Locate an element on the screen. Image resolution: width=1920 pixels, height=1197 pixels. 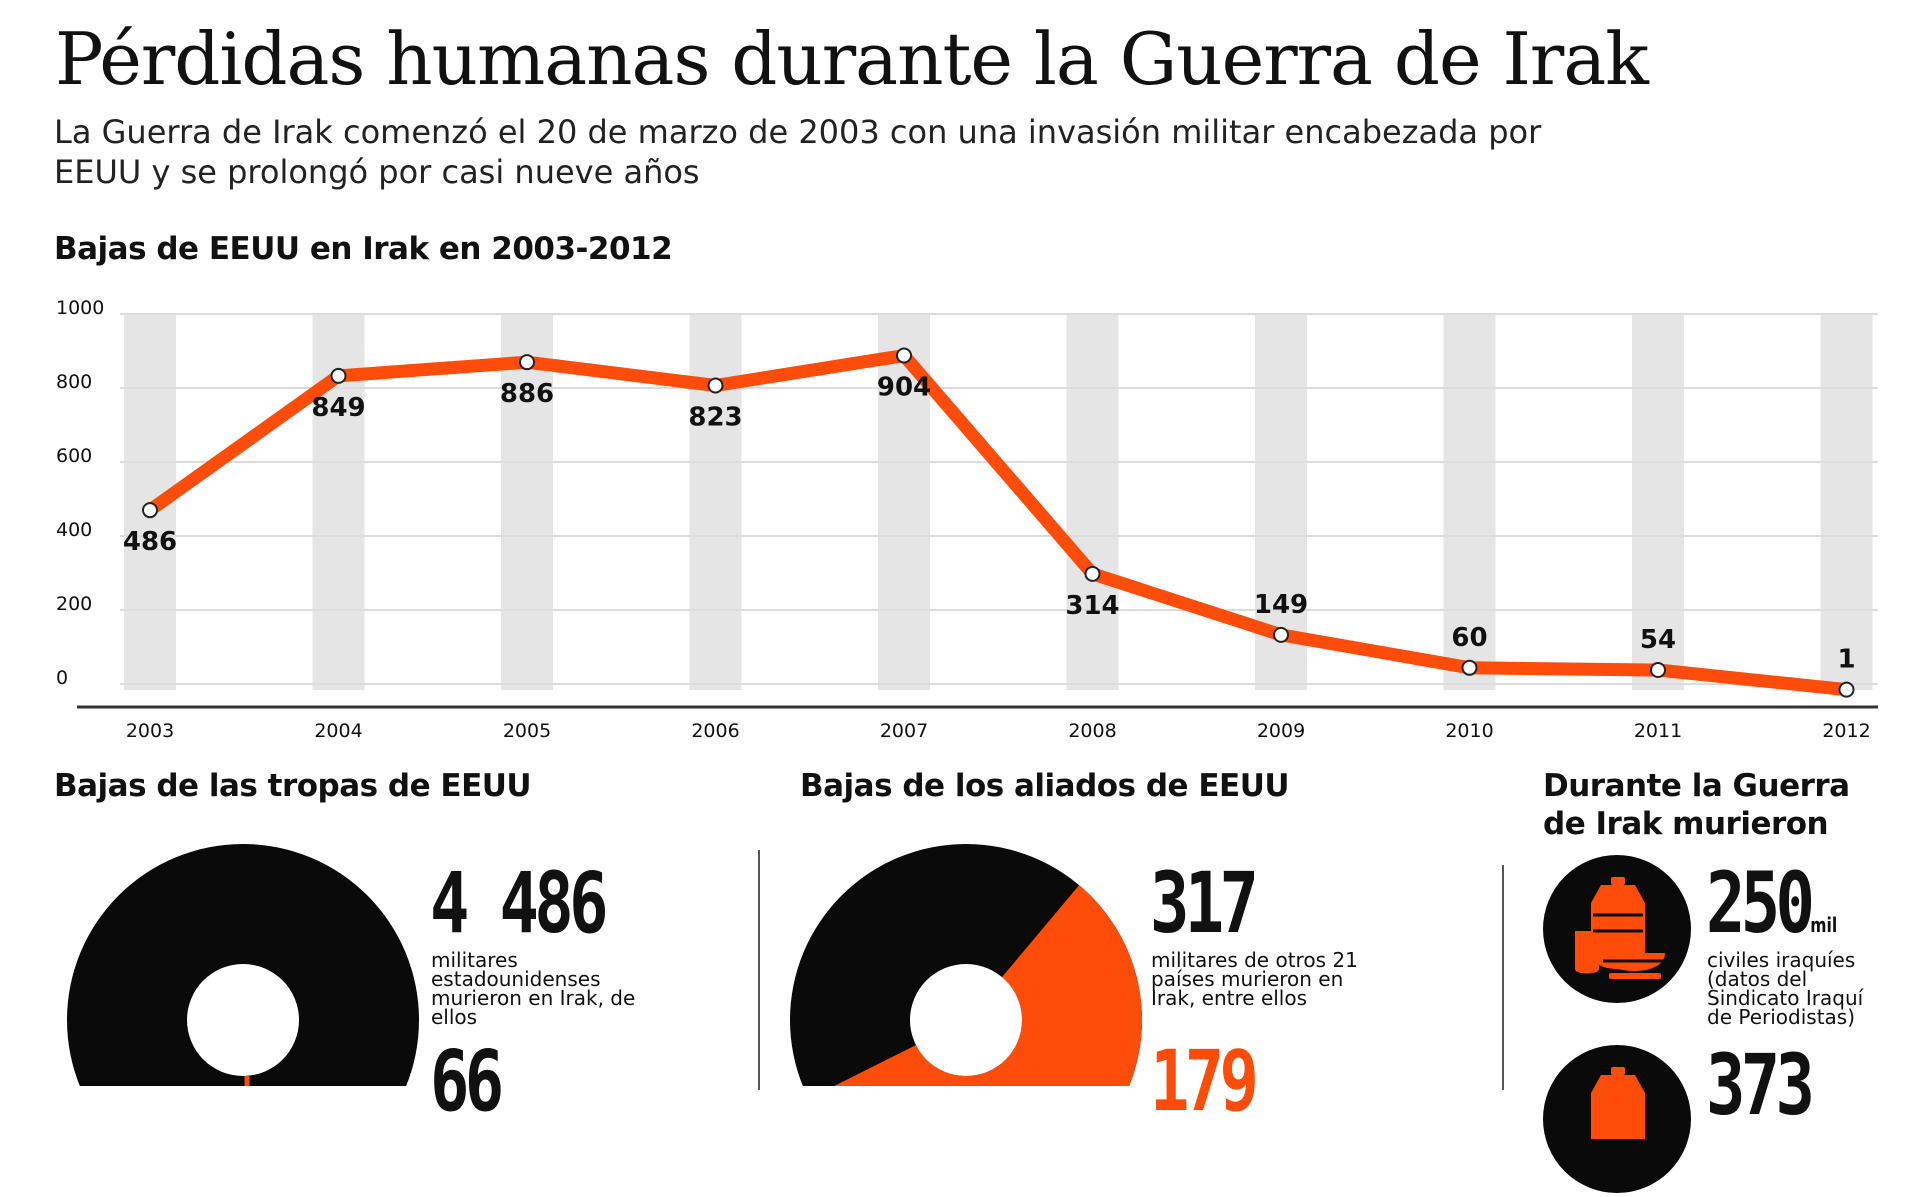
donut-slice-orange is located at coordinates (988, 985).